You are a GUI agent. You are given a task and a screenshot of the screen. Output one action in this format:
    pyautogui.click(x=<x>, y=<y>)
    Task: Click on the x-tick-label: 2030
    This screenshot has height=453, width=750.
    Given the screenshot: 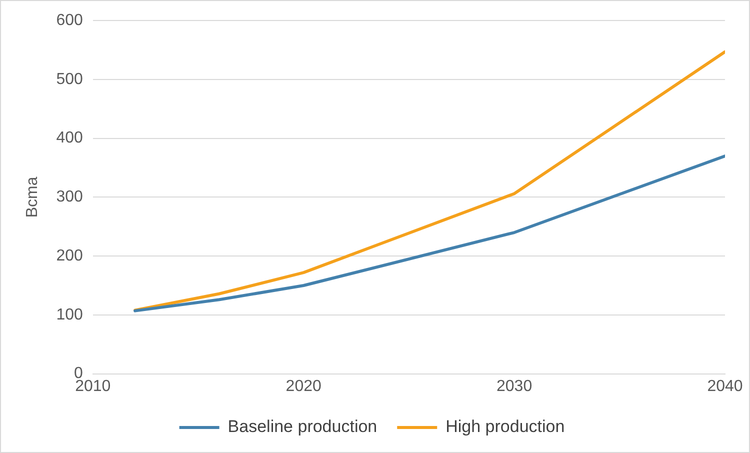 What is the action you would take?
    pyautogui.click(x=514, y=386)
    